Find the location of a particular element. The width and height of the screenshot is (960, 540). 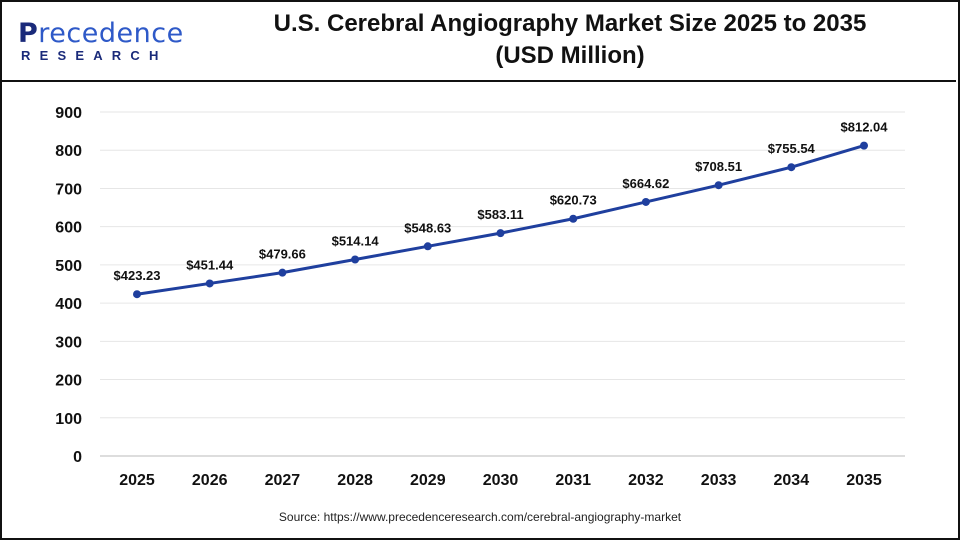

data-label: $514.14 is located at coordinates (356, 240).